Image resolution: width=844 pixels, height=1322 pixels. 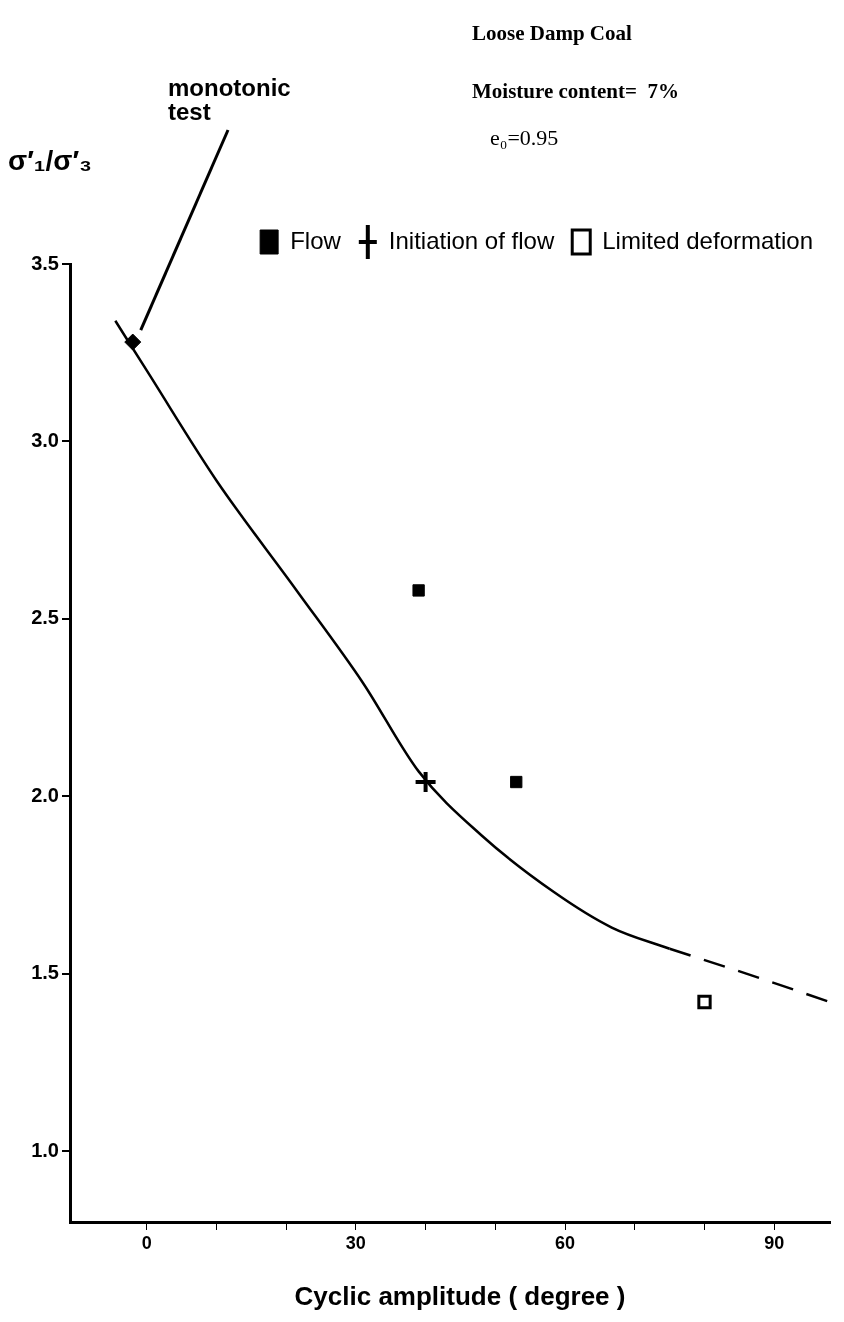 What do you see at coordinates (575, 91) in the screenshot?
I see `text: Moisture content= 7%` at bounding box center [575, 91].